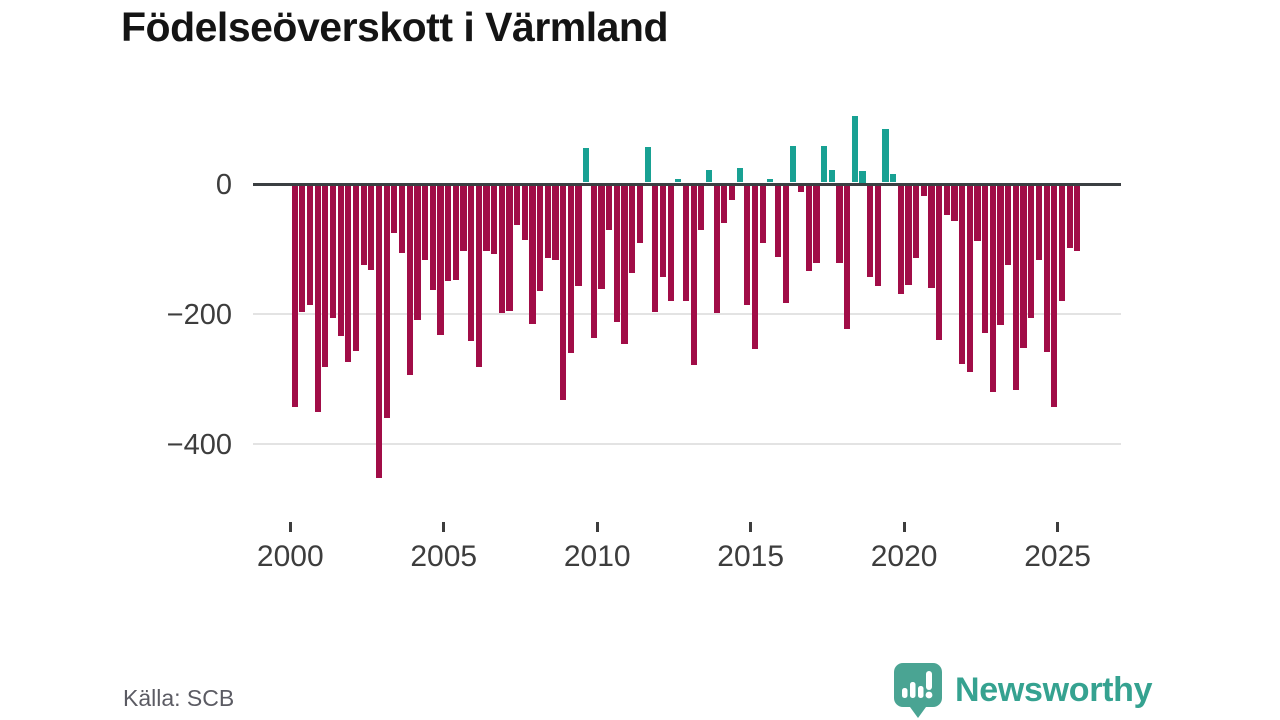 This screenshot has height=720, width=1280. I want to click on x-axis-label: 2010, so click(597, 556).